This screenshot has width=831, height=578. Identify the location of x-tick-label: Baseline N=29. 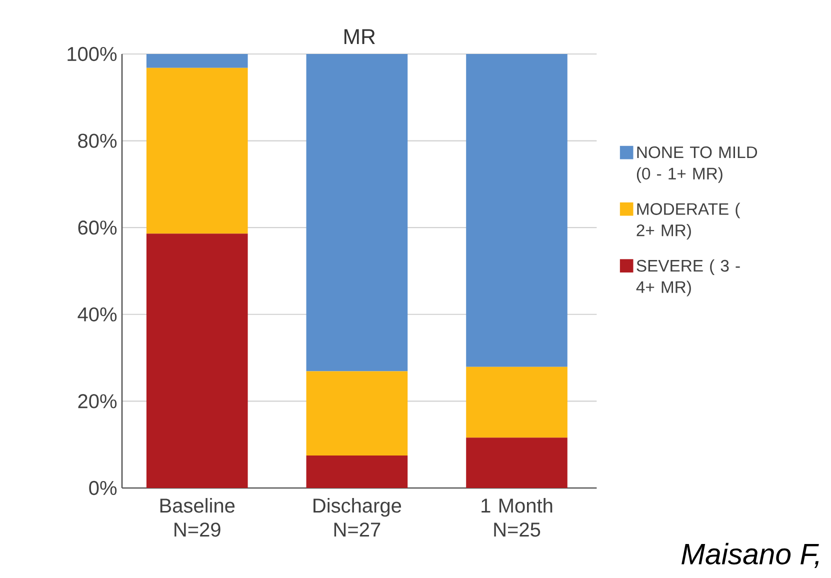
(197, 517).